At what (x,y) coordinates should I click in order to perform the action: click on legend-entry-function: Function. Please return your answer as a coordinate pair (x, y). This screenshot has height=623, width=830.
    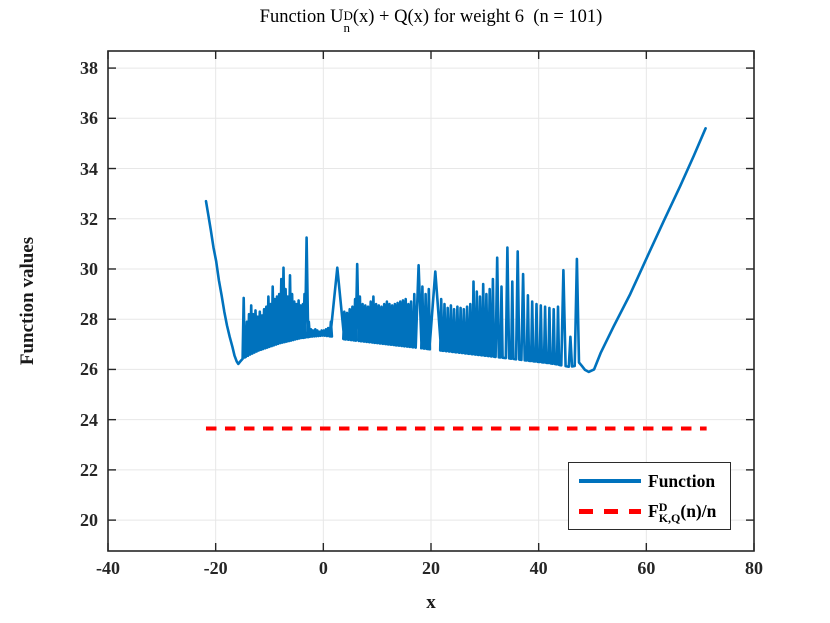
    Looking at the image, I should click on (649, 481).